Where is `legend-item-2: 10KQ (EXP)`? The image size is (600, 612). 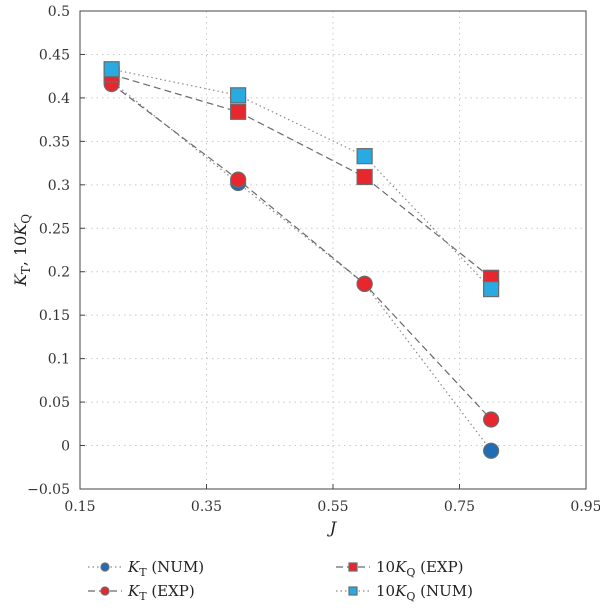
legend-item-2: 10KQ (EXP) is located at coordinates (400, 568).